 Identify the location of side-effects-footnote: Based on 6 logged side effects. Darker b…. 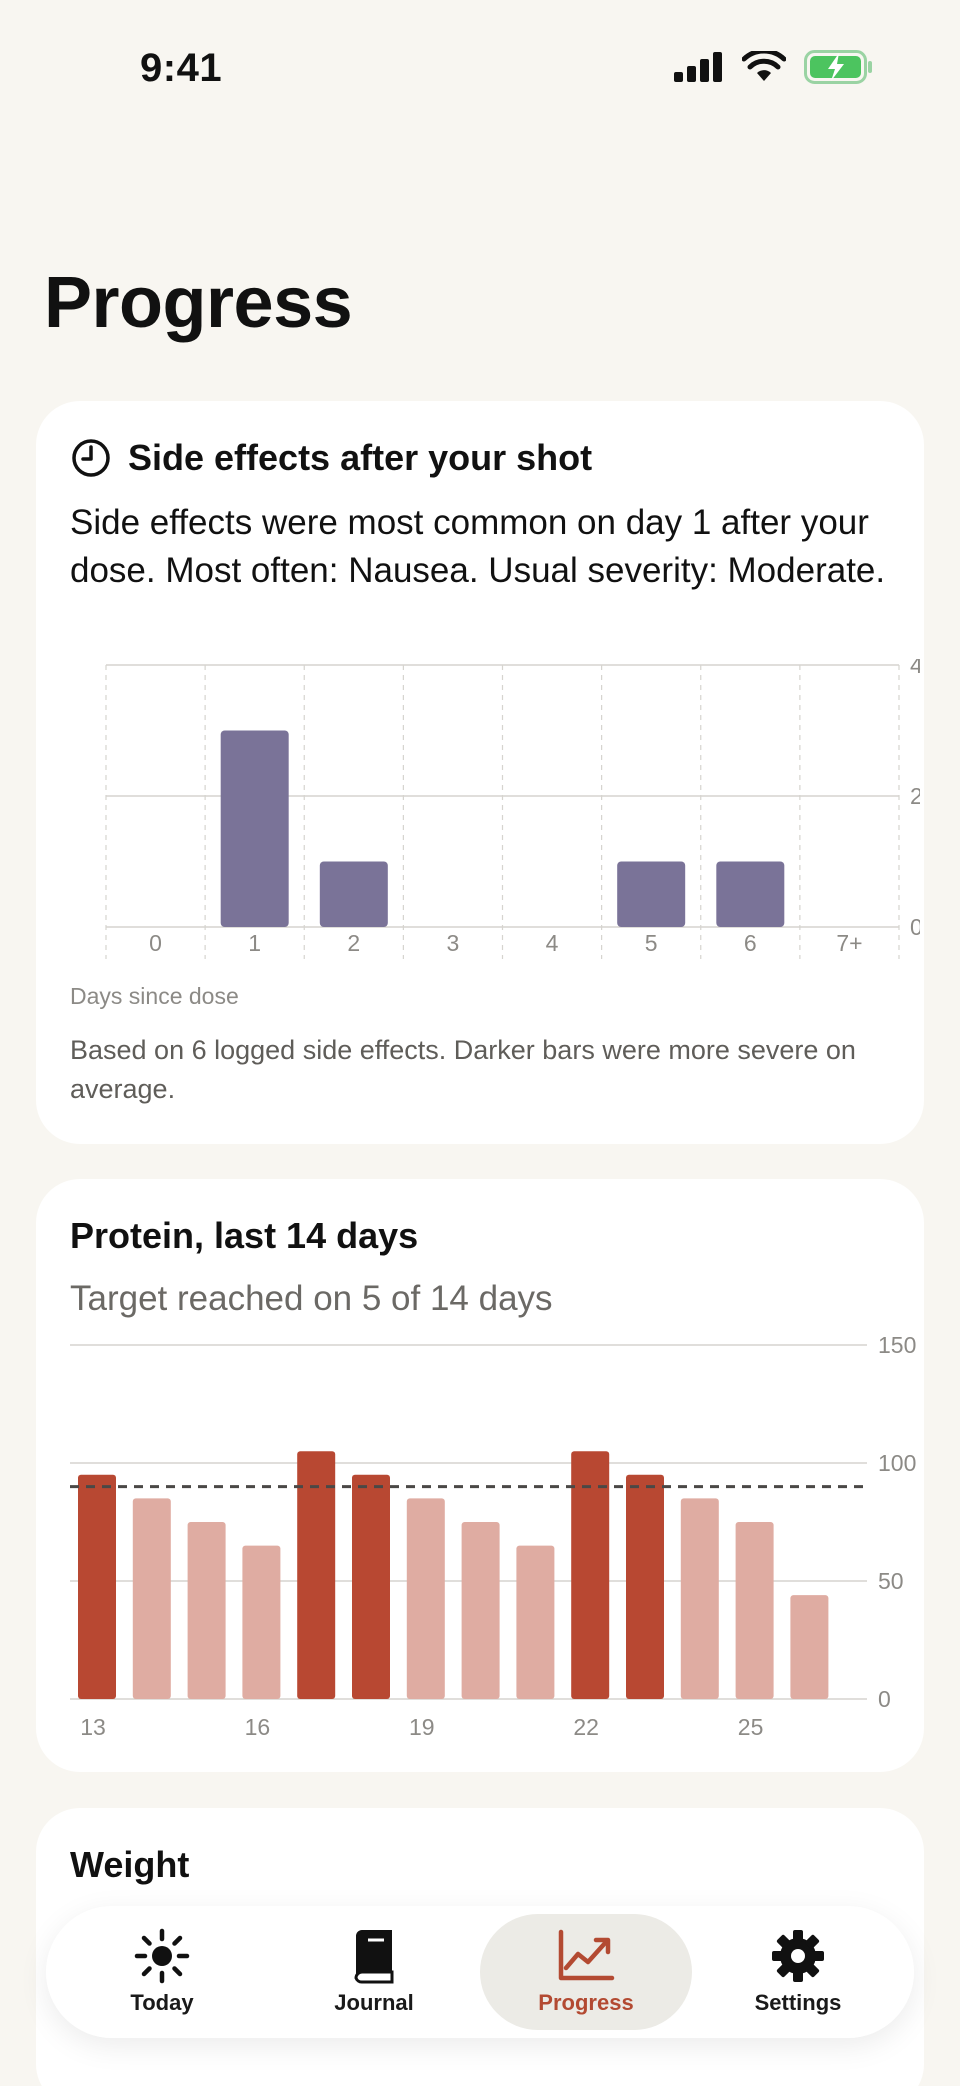
(463, 1069).